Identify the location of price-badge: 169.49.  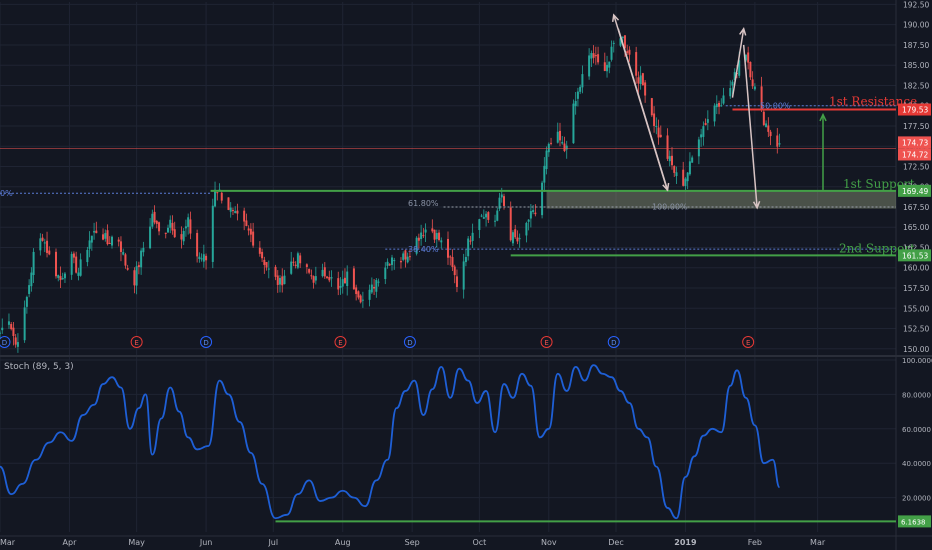
(914, 190).